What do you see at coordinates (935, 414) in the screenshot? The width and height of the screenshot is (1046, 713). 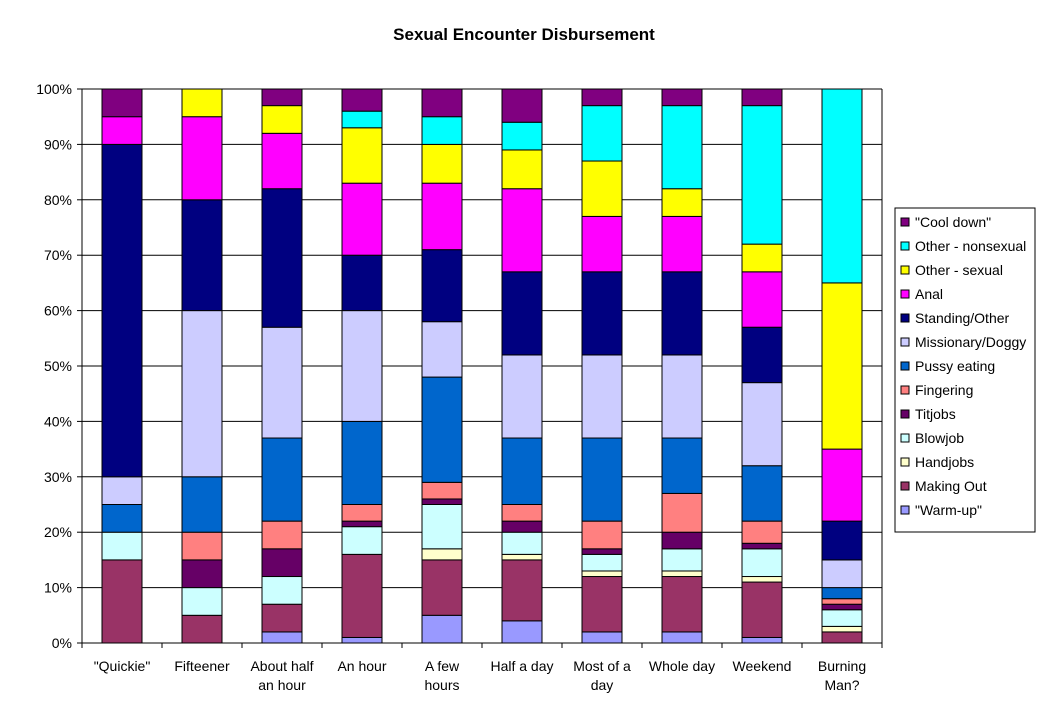 I see `legend-label: Titjobs` at bounding box center [935, 414].